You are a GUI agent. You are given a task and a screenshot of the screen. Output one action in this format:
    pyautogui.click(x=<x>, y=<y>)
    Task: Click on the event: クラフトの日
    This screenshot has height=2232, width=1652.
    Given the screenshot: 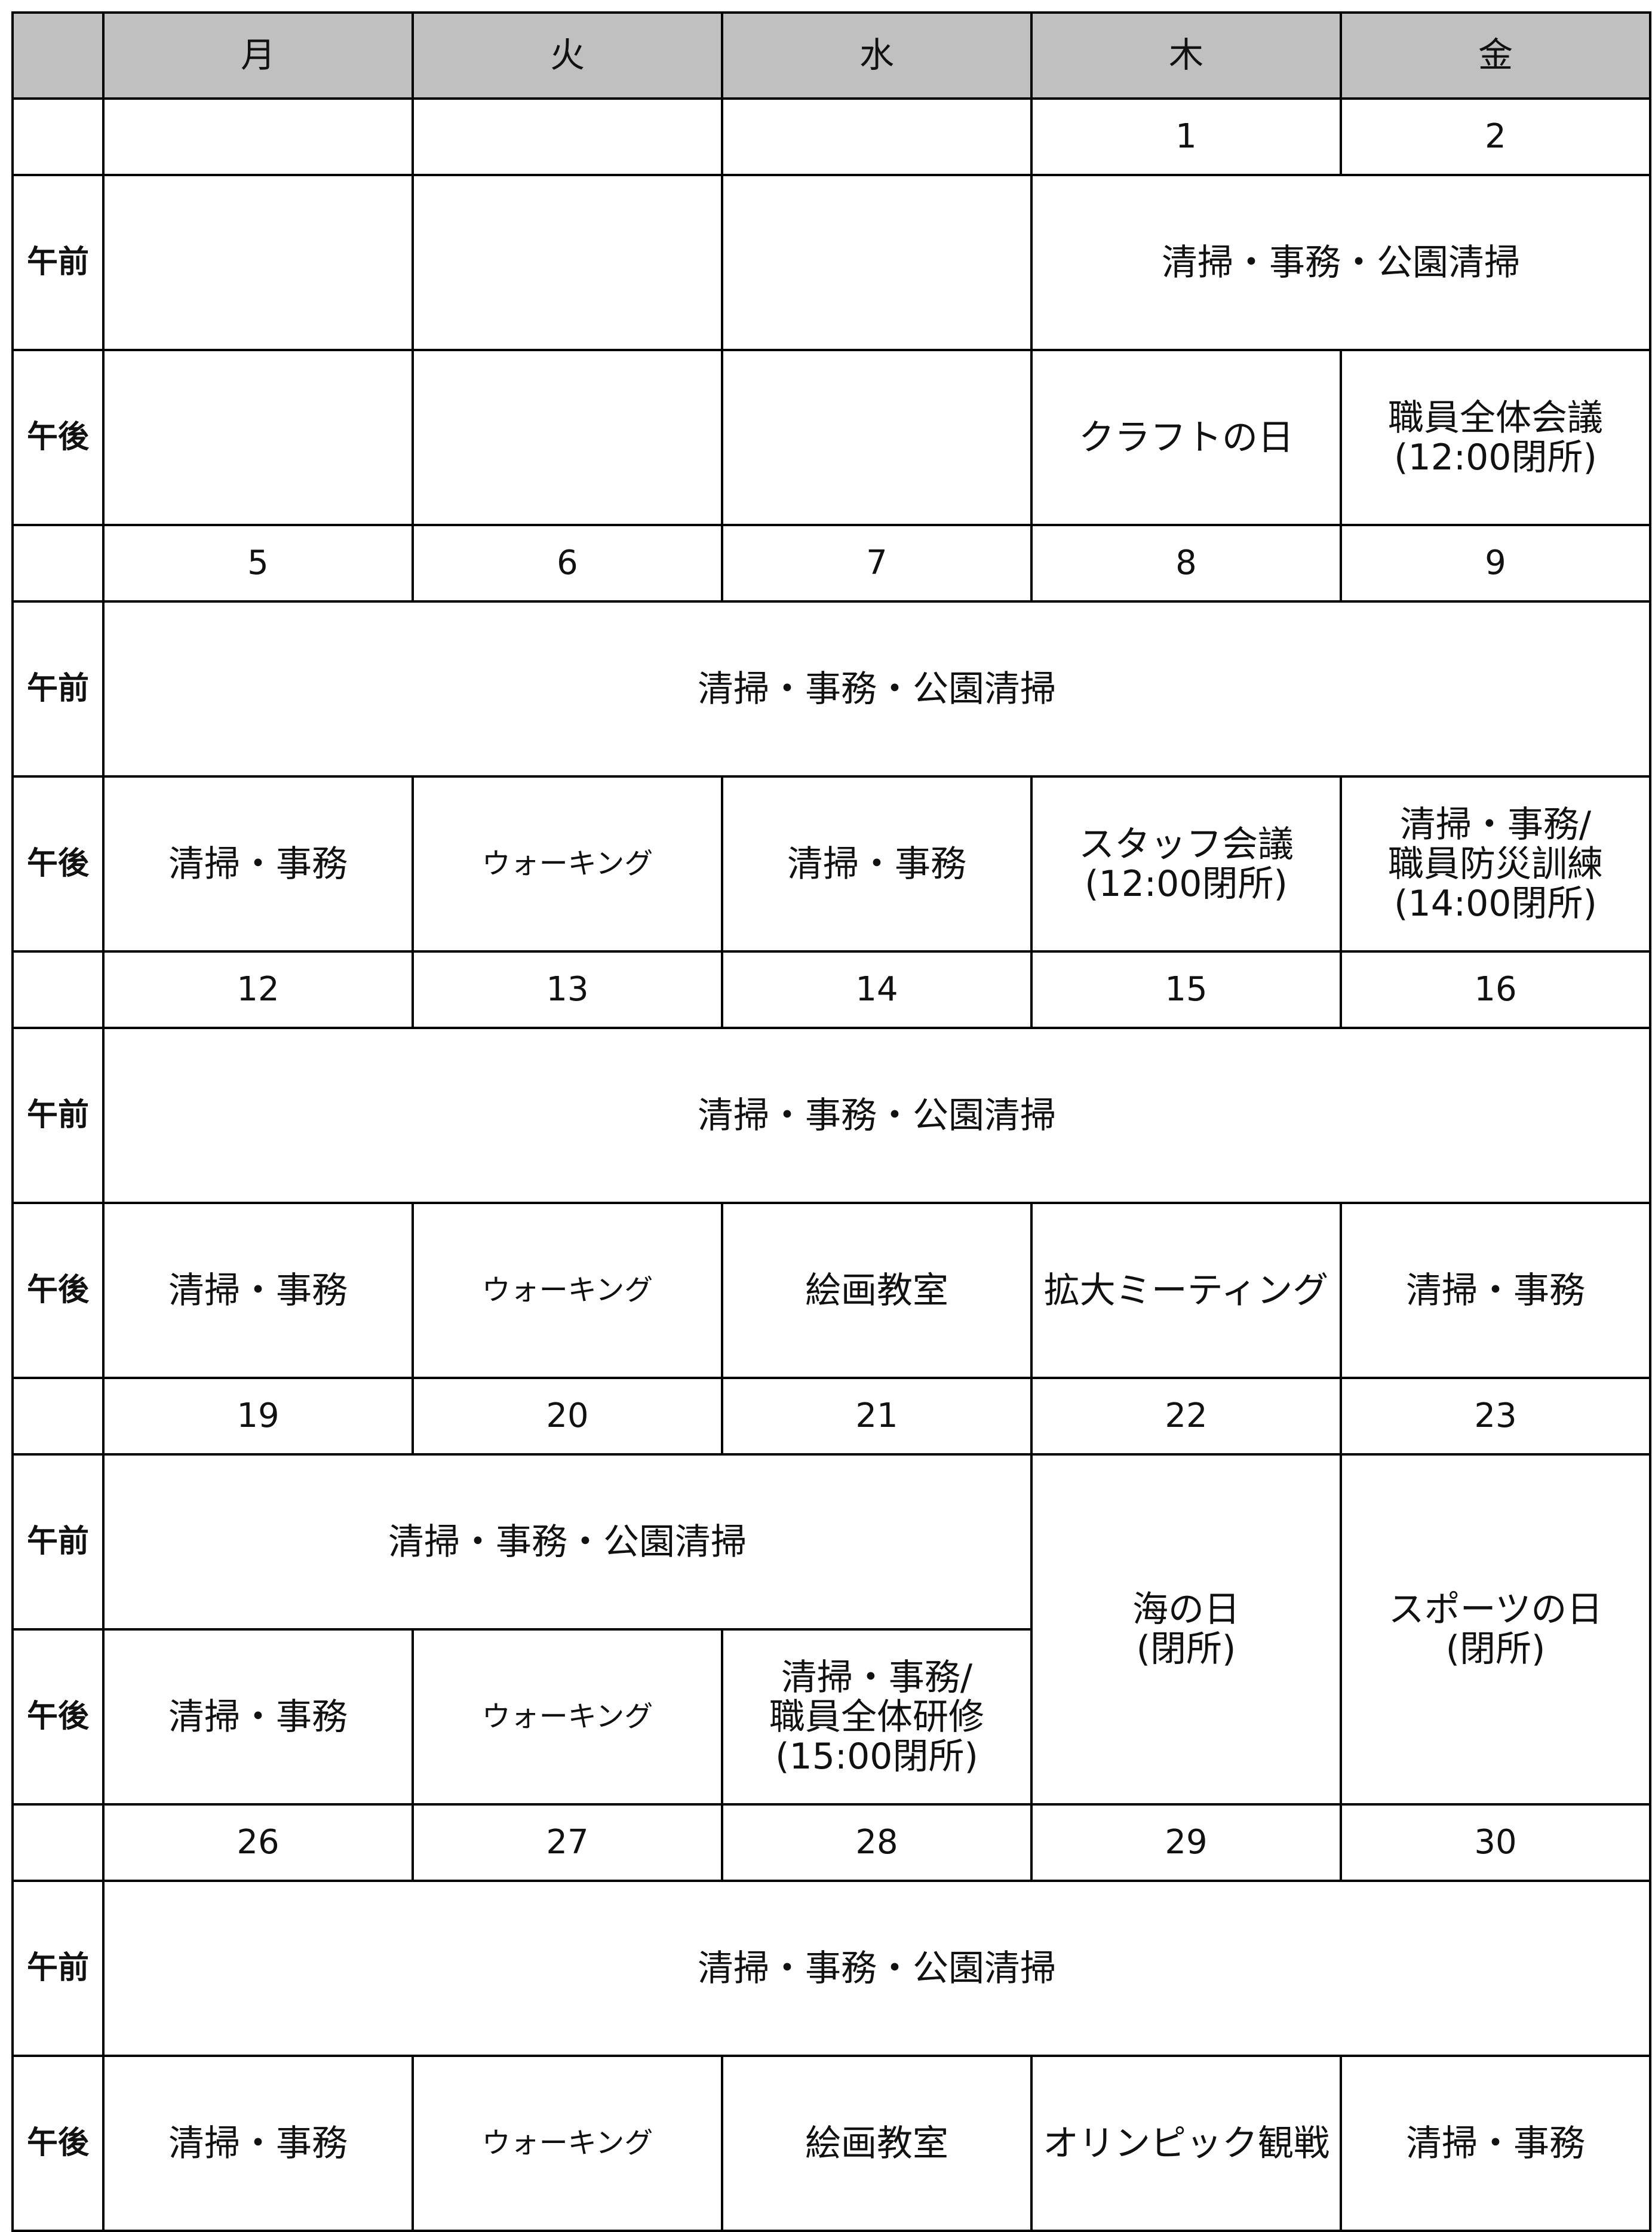 What is the action you would take?
    pyautogui.click(x=1186, y=437)
    